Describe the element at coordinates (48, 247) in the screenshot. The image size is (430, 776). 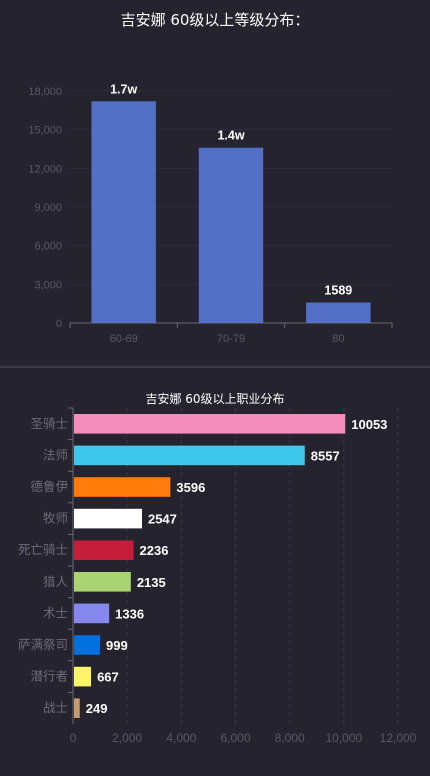
I see `y-tick-label: 6,000` at that location.